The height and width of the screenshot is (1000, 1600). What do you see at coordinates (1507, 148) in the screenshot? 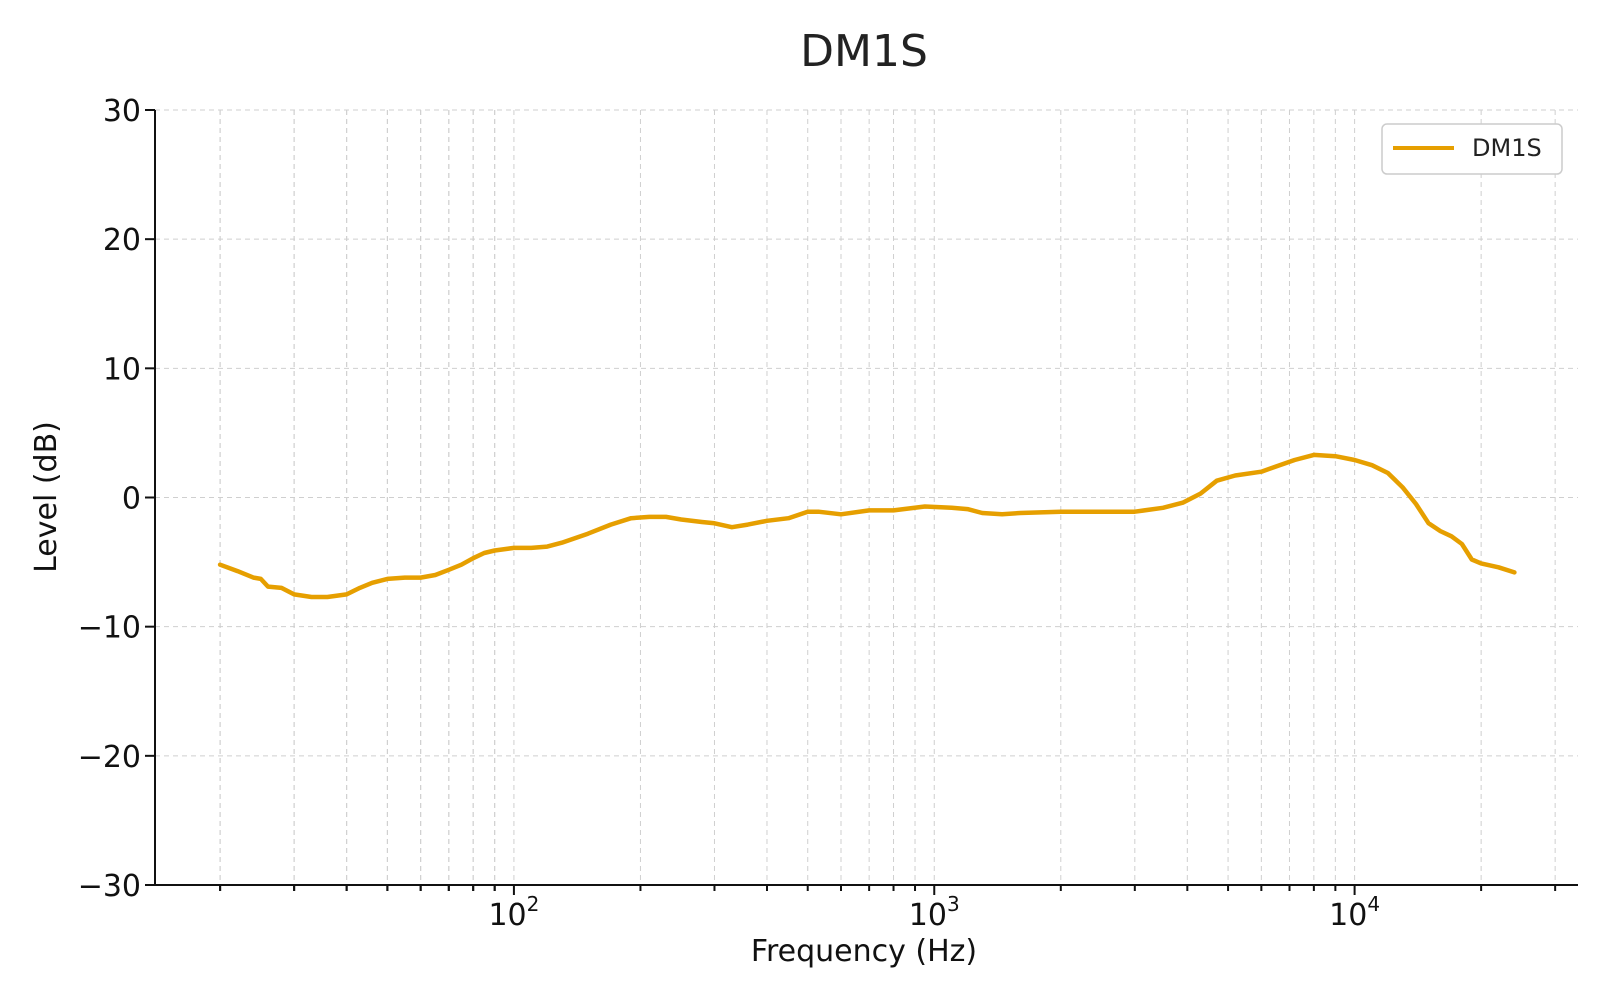
I see `legend-label-dm1s: DM1S` at bounding box center [1507, 148].